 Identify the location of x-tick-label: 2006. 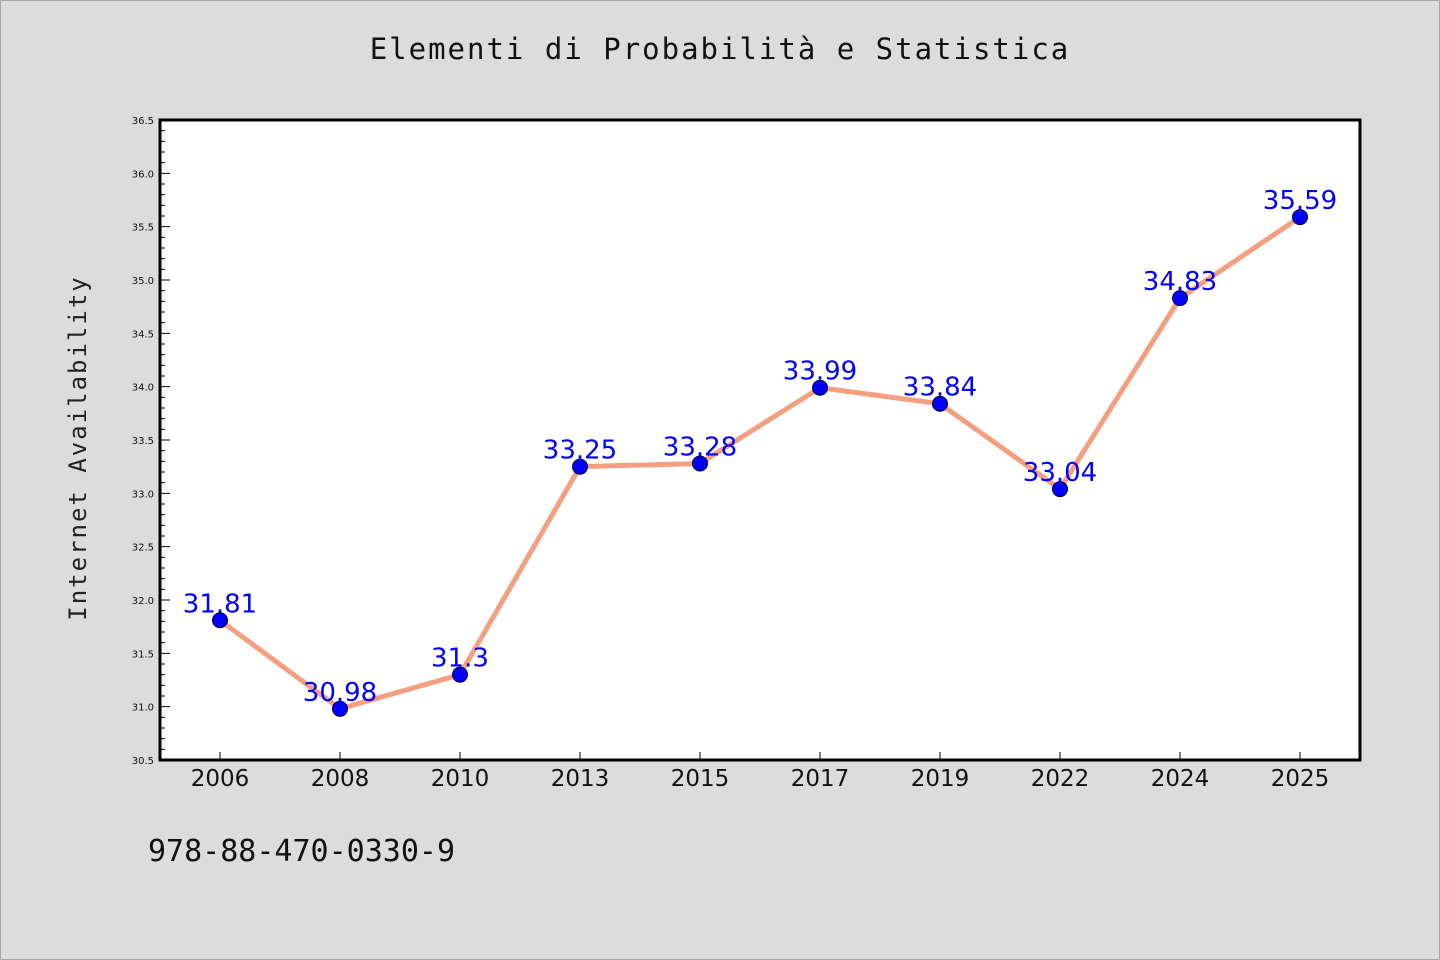
(220, 779).